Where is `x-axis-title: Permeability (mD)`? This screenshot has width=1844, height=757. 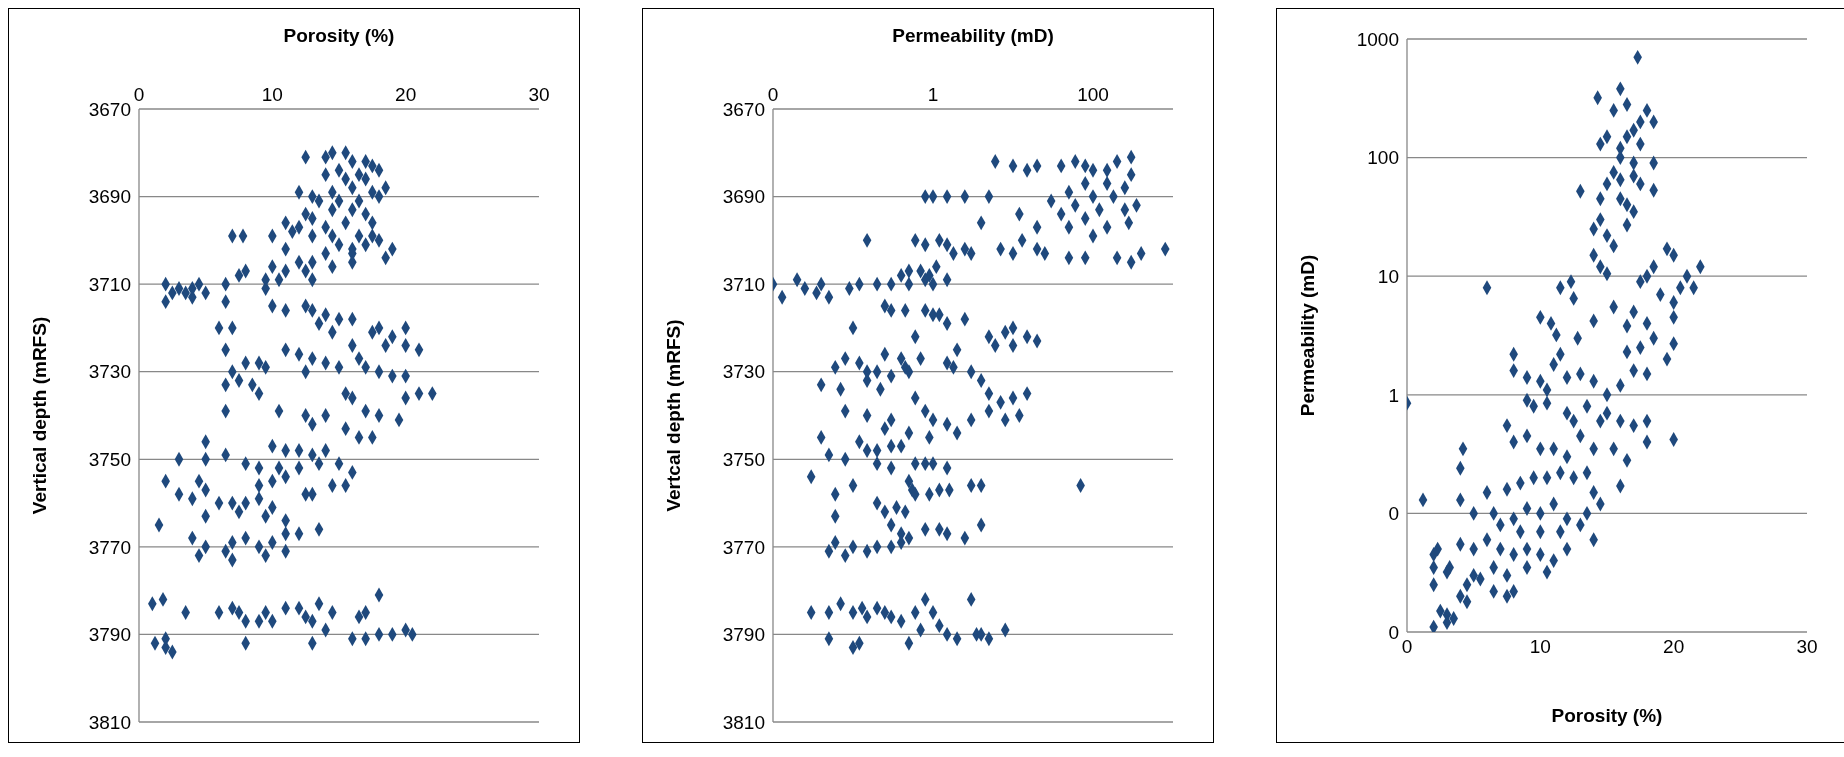 x-axis-title: Permeability (mD) is located at coordinates (973, 36).